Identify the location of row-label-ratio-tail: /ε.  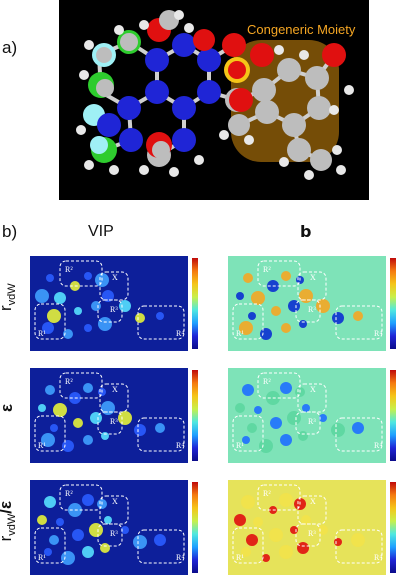
(7, 507).